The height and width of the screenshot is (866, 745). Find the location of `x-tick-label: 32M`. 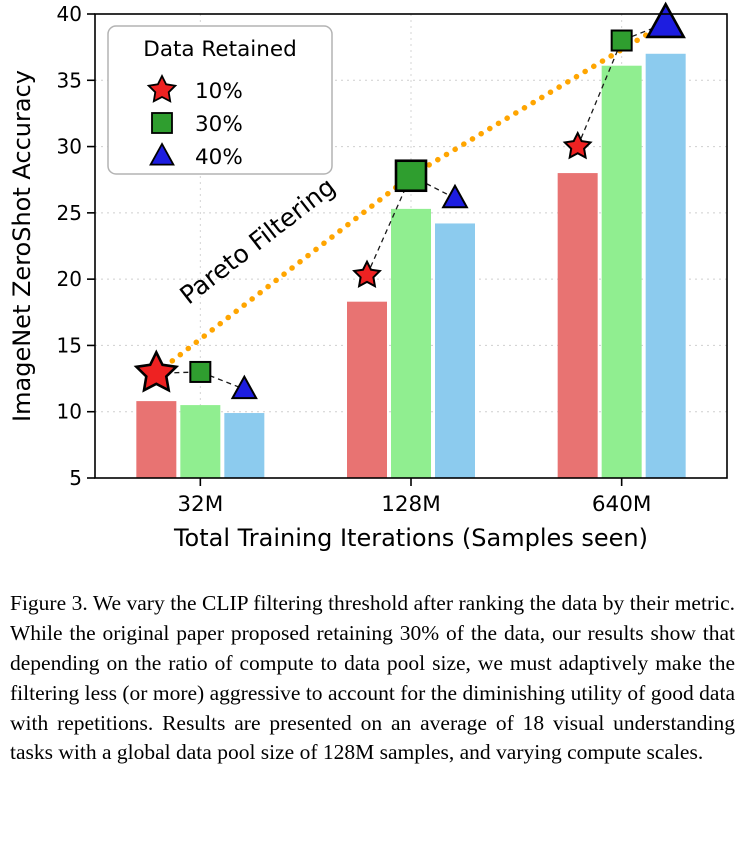

x-tick-label: 32M is located at coordinates (200, 504).